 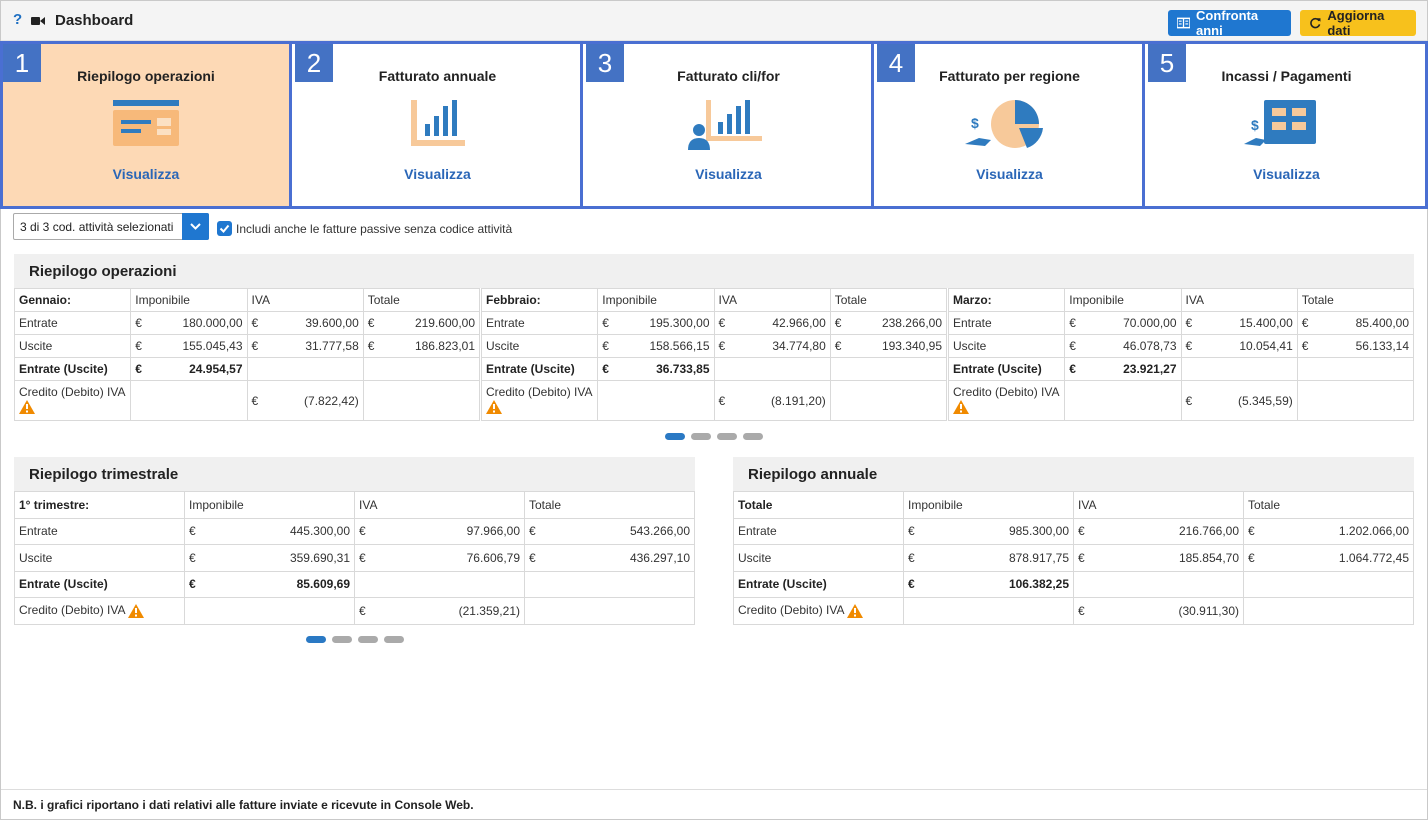 What do you see at coordinates (1208, 531) in the screenshot?
I see `amount-value: 216.766,00` at bounding box center [1208, 531].